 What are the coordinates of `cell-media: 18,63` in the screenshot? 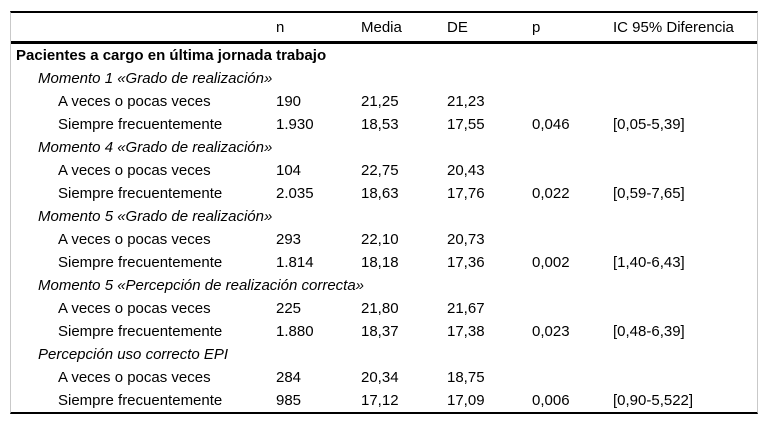 It's located at (380, 193).